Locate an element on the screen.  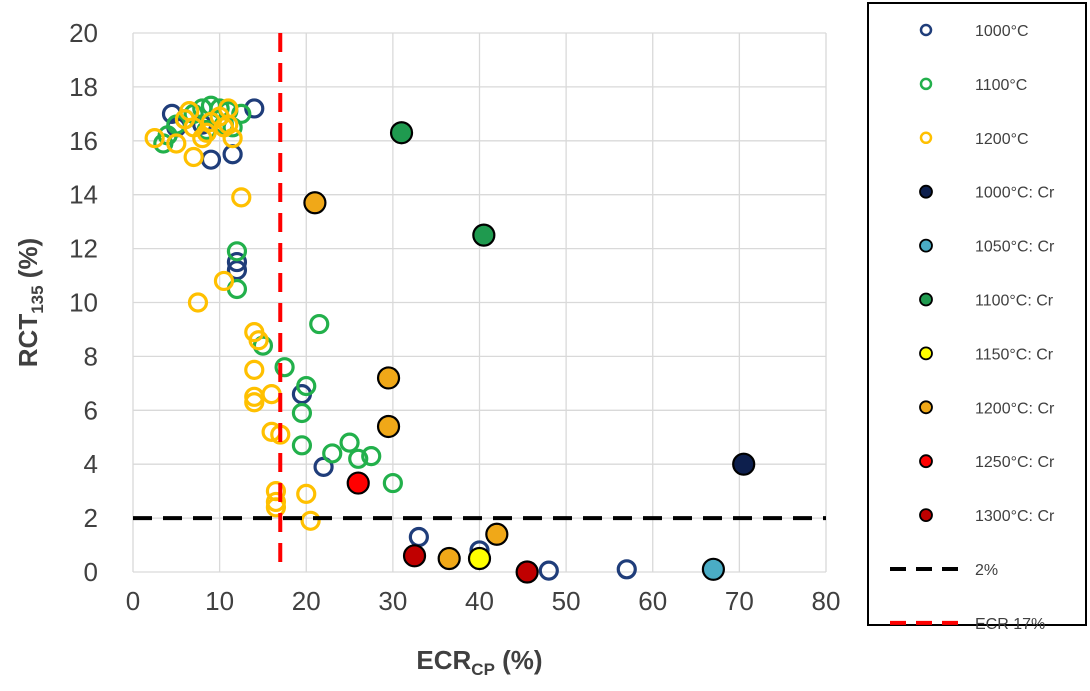
y-tick-label: 20 is located at coordinates (83, 33).